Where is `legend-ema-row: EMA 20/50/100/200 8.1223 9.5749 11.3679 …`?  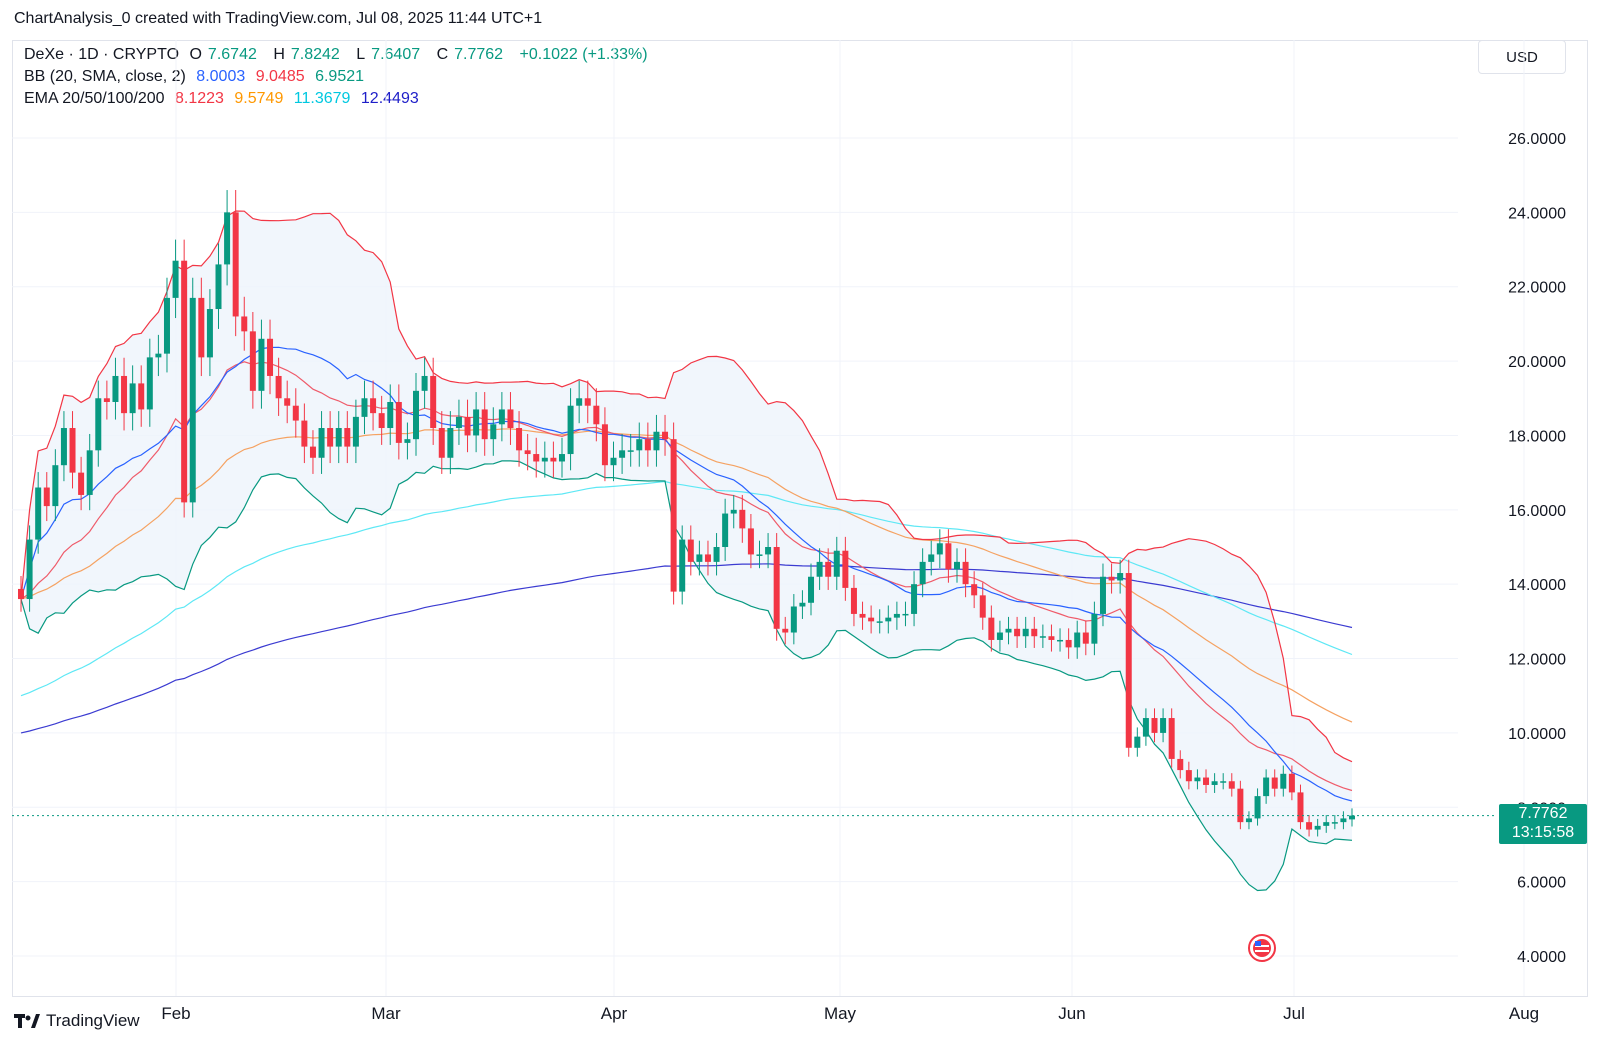
legend-ema-row: EMA 20/50/100/200 8.1223 9.5749 11.3679 … is located at coordinates (224, 99).